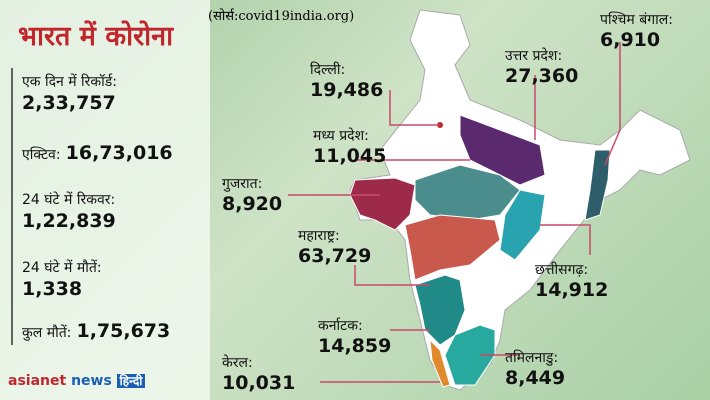 The height and width of the screenshot is (400, 710). I want to click on state-value: 8,449, so click(535, 378).